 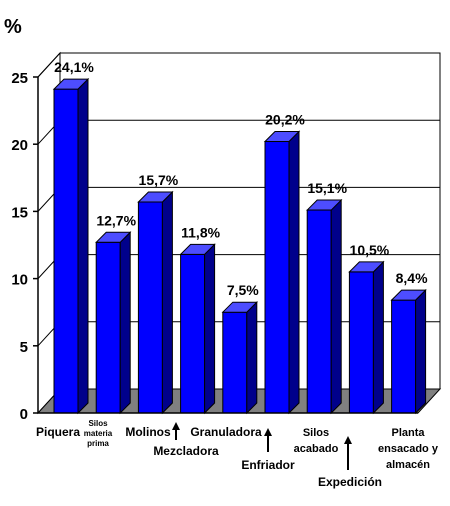 What do you see at coordinates (285, 120) in the screenshot?
I see `data-label: 20,2%` at bounding box center [285, 120].